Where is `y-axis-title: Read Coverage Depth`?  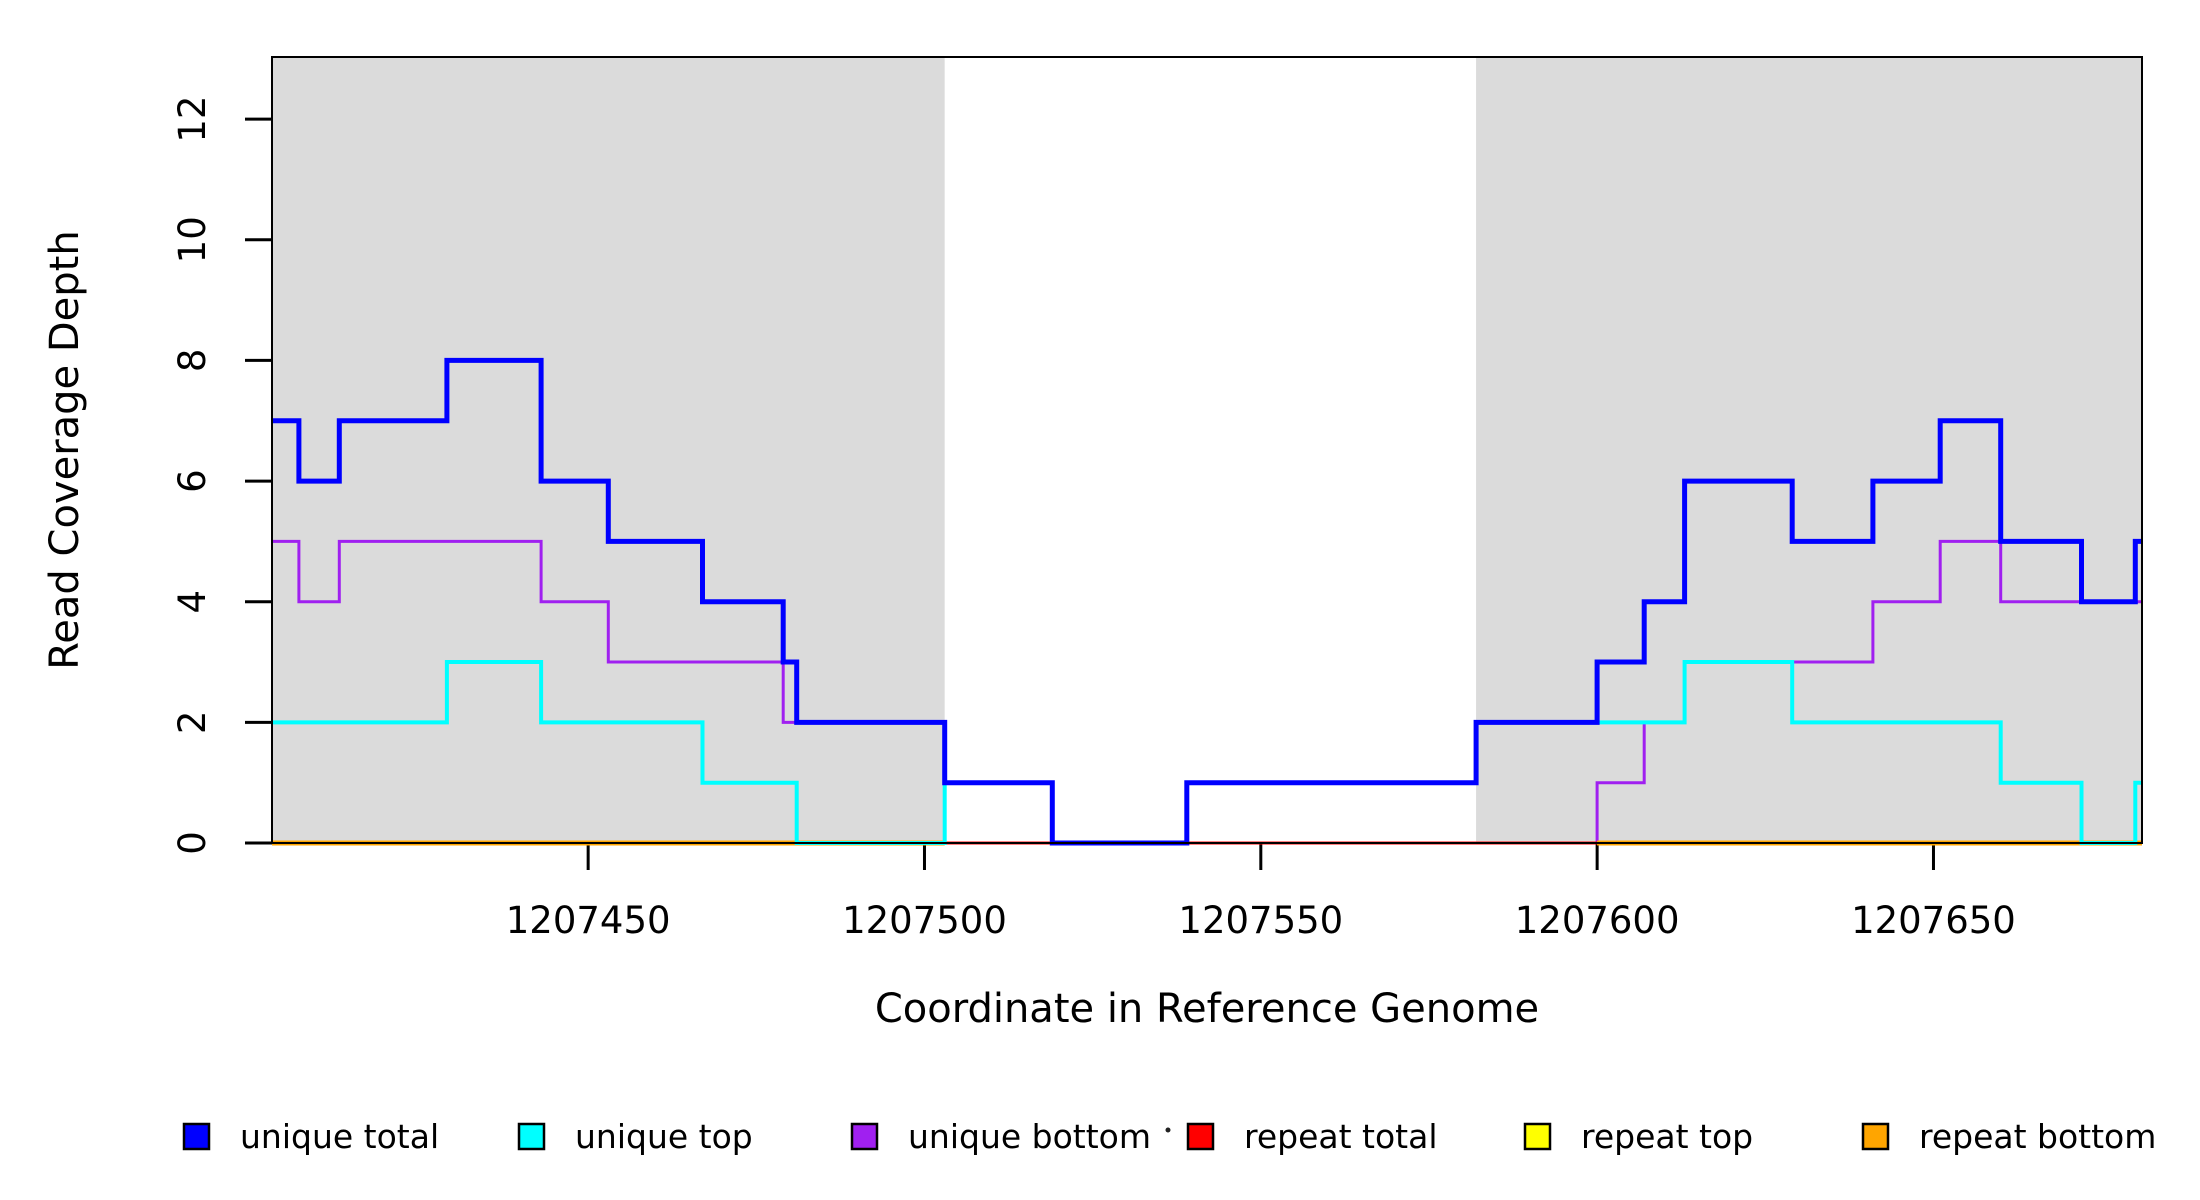
y-axis-title: Read Coverage Depth is located at coordinates (65, 449).